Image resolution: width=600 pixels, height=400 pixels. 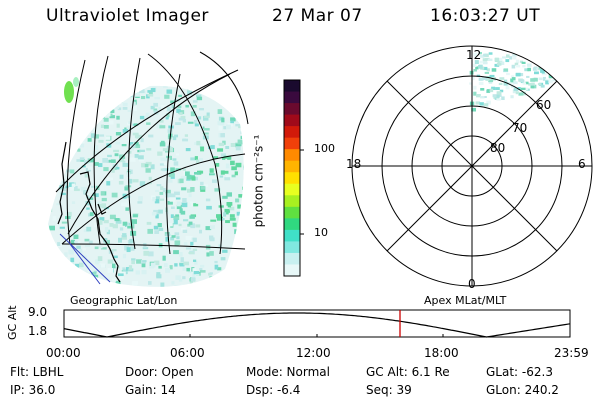 I want to click on colorbar-tick-10: 10, so click(x=321, y=232).